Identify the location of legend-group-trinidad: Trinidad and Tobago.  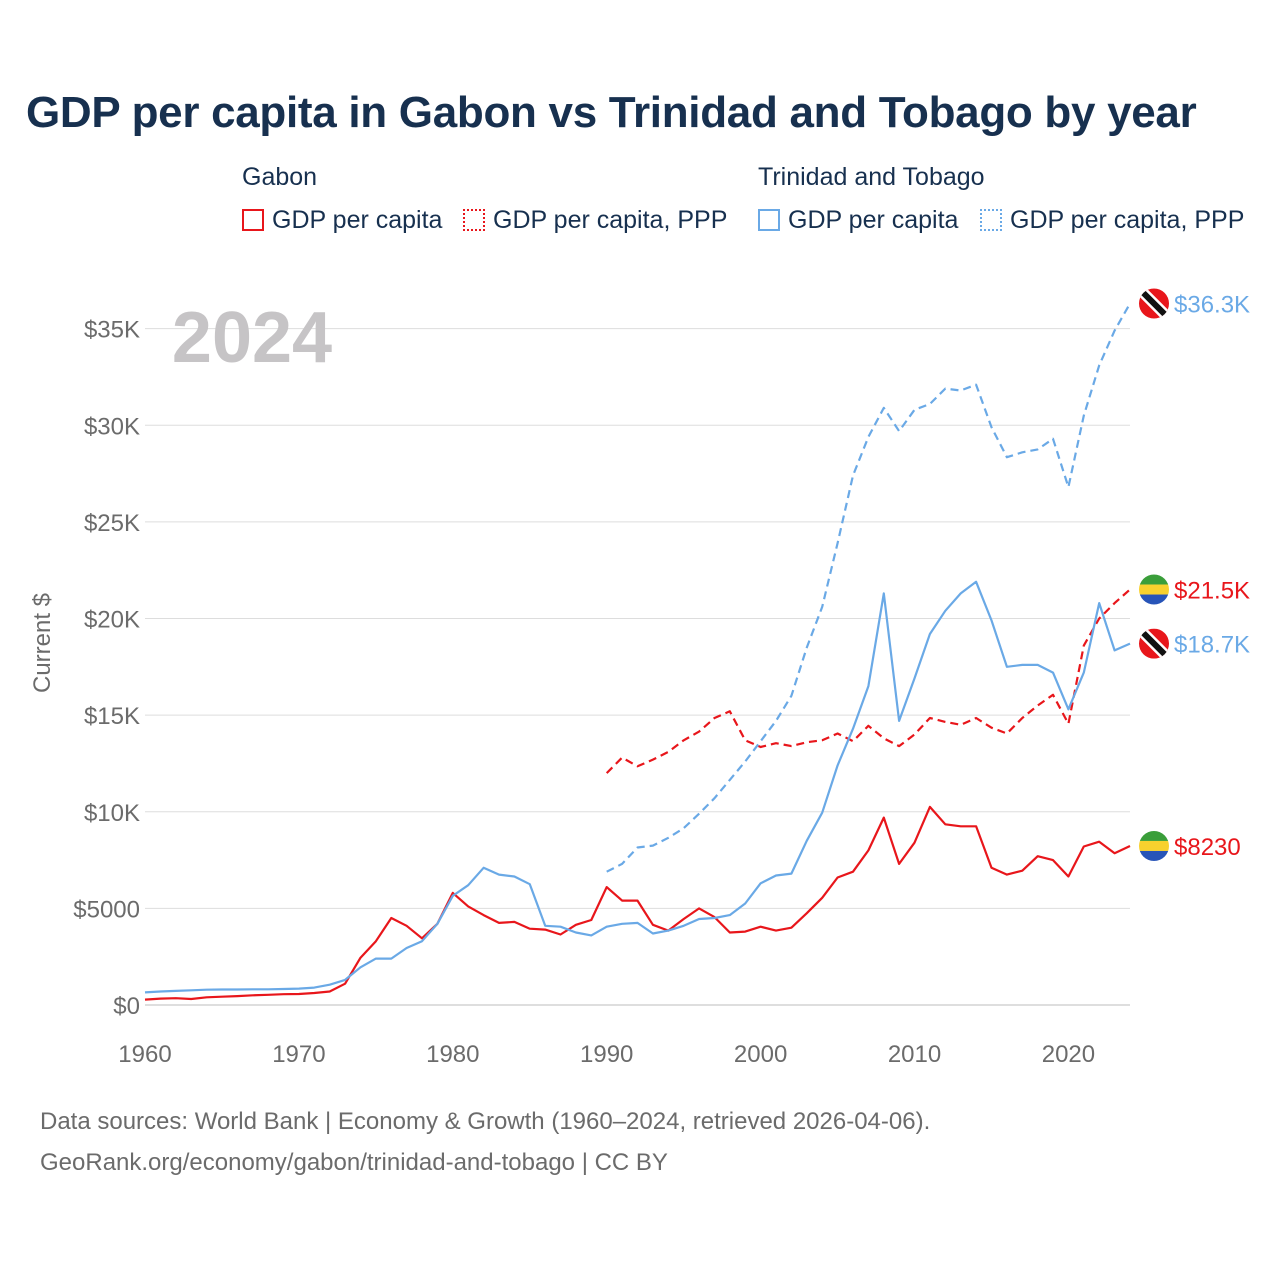
(871, 177).